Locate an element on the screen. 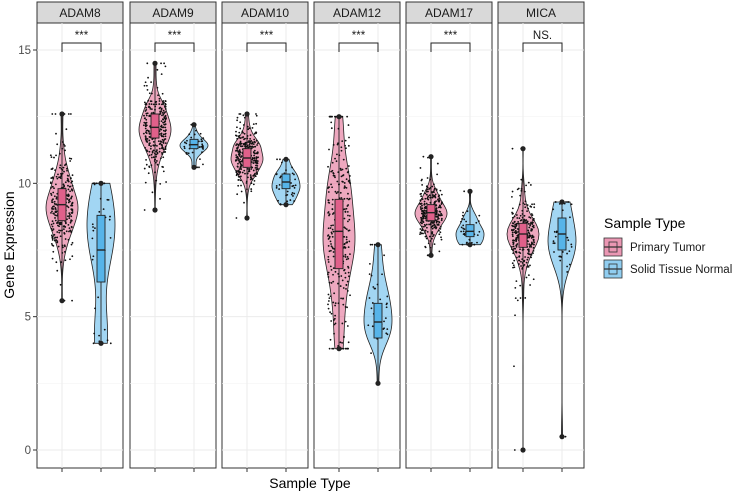  significance-label: NS. is located at coordinates (542, 36).